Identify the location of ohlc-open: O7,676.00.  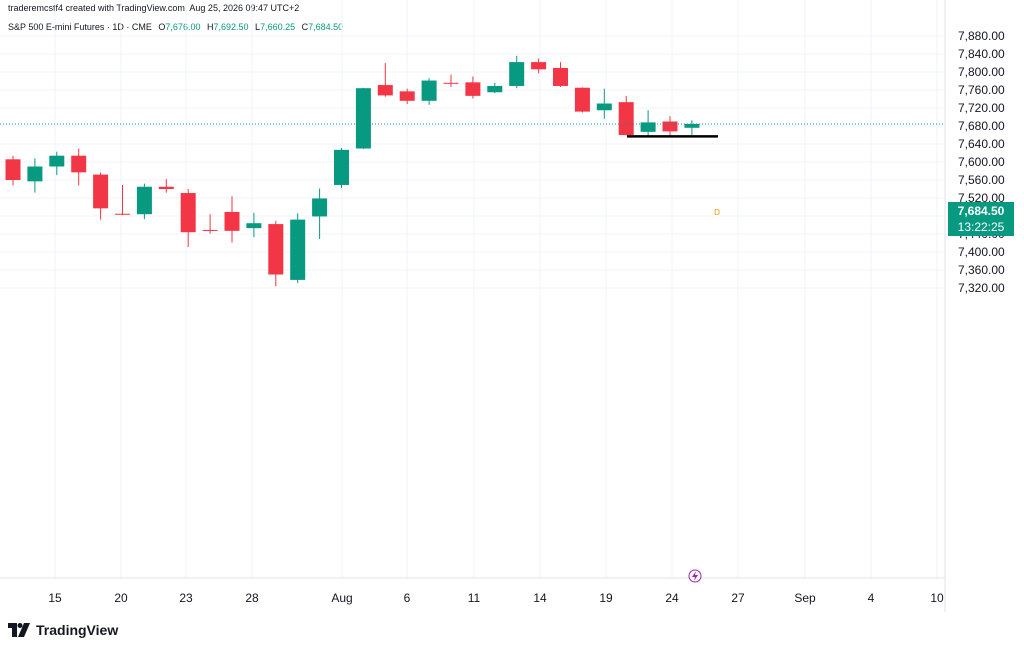
(179, 27).